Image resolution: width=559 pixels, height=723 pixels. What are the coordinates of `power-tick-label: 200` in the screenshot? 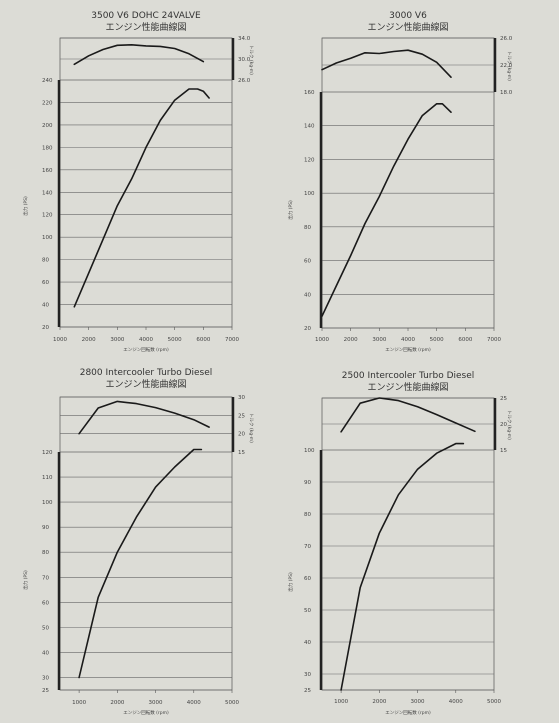 It's located at (47, 126).